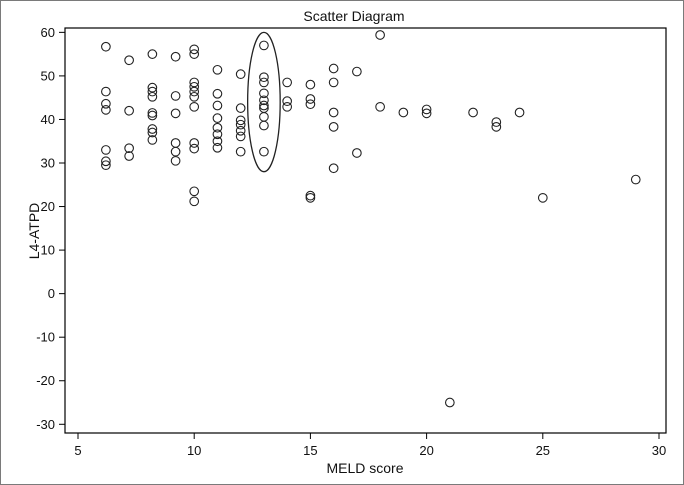 The image size is (684, 485). Describe the element at coordinates (48, 75) in the screenshot. I see `y-tick-label: 50` at that location.